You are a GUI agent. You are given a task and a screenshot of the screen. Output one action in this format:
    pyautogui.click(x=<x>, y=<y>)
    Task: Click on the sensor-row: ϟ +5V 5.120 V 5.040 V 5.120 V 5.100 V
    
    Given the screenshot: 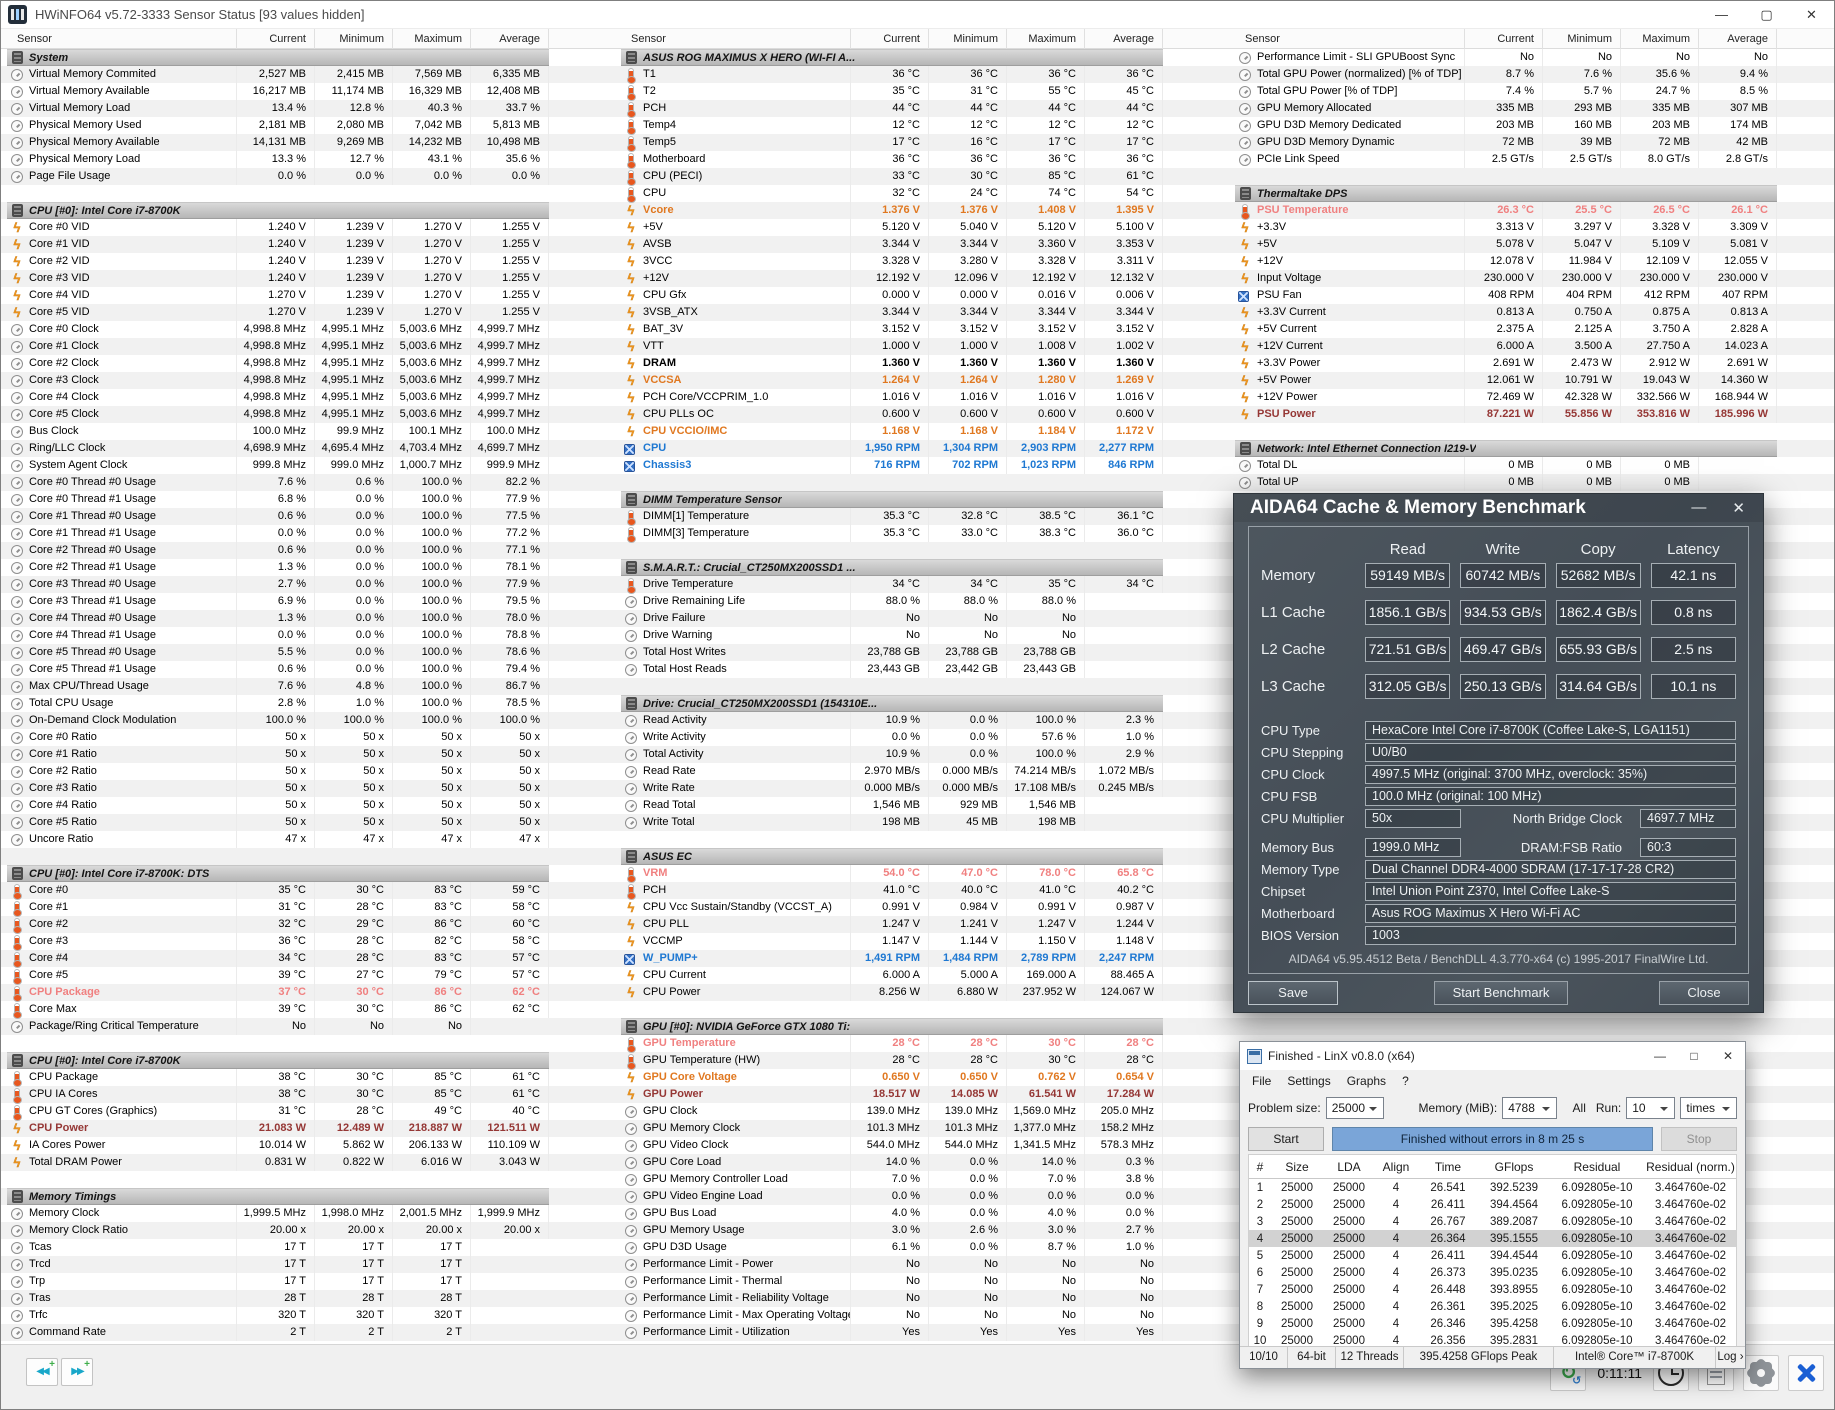 What is the action you would take?
    pyautogui.click(x=892, y=227)
    